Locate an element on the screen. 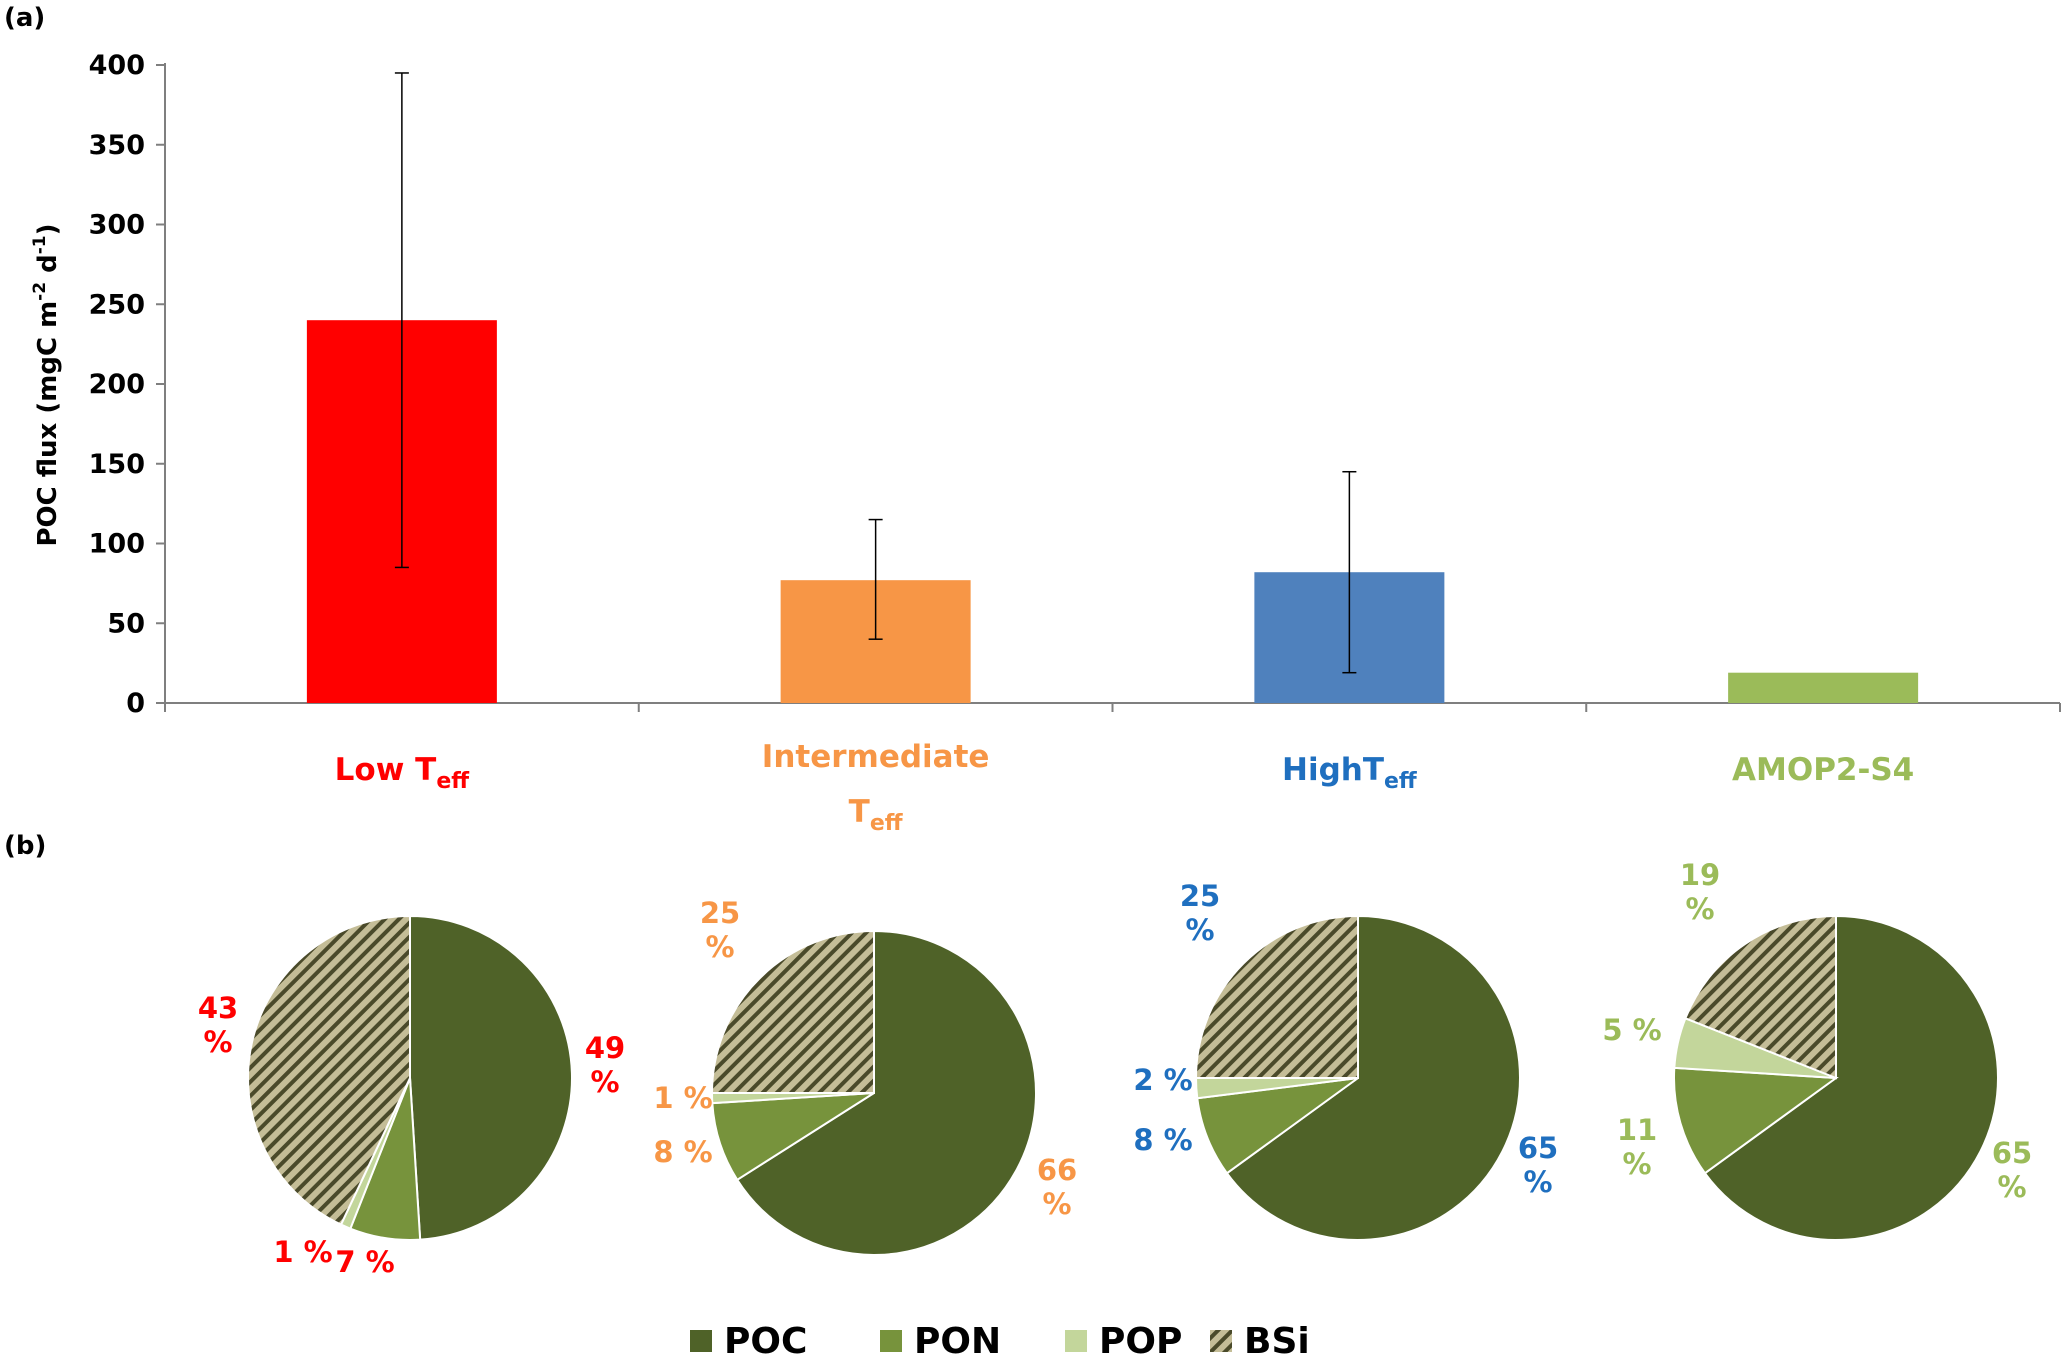 This screenshot has width=2067, height=1367. y-tick-label: 100 is located at coordinates (117, 544).